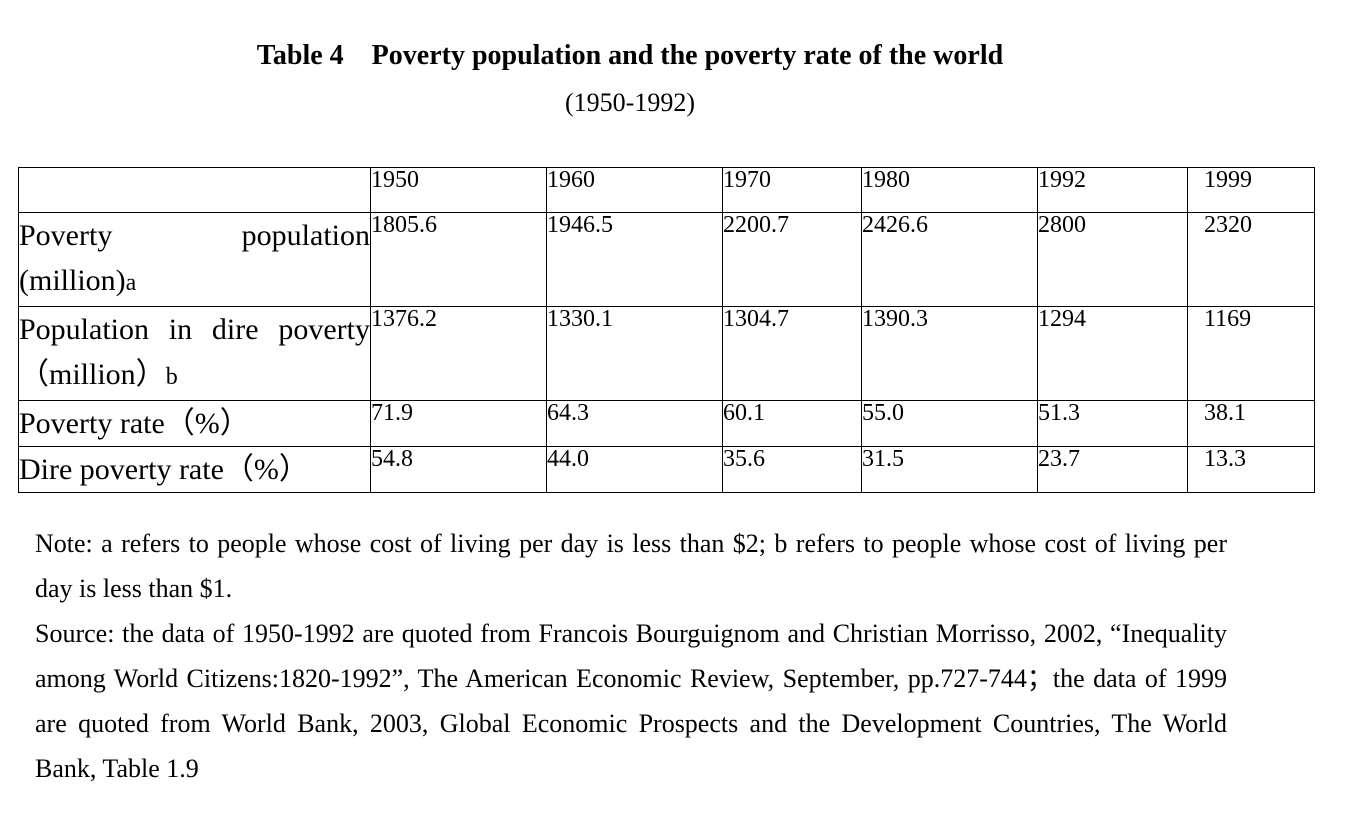  I want to click on column-header-label, so click(194, 190).